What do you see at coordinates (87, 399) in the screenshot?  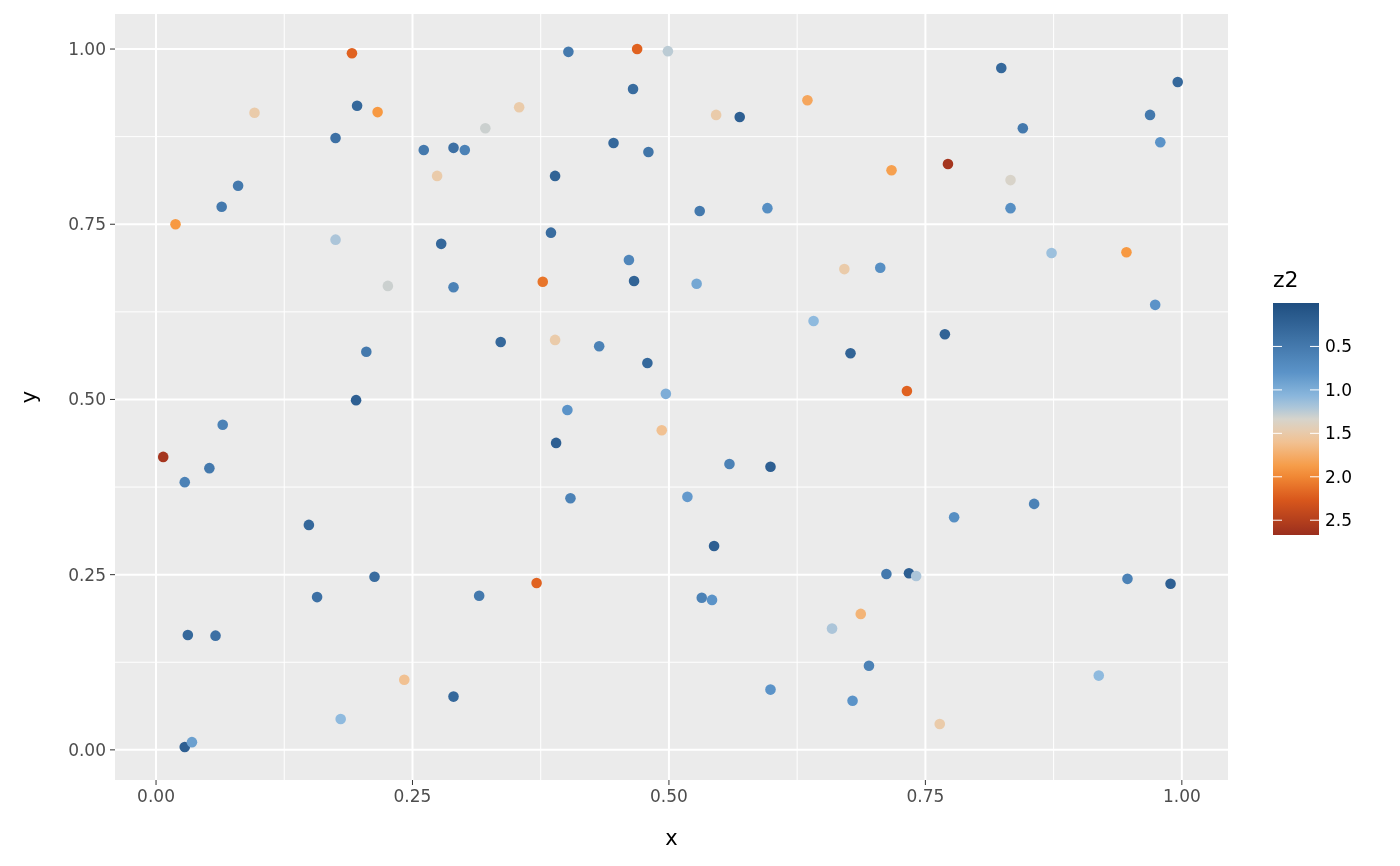 I see `y-tick-label: 0.50` at bounding box center [87, 399].